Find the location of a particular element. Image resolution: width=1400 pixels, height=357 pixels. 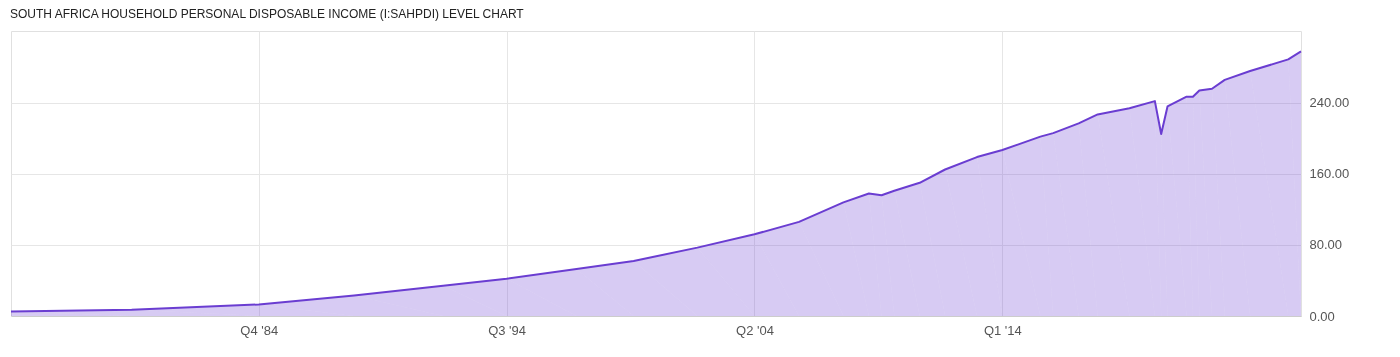

y-tick-label: 0.00 is located at coordinates (1322, 316).